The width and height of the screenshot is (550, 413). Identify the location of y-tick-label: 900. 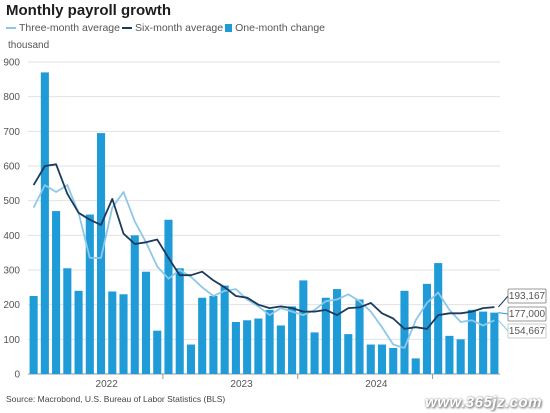
(11, 63).